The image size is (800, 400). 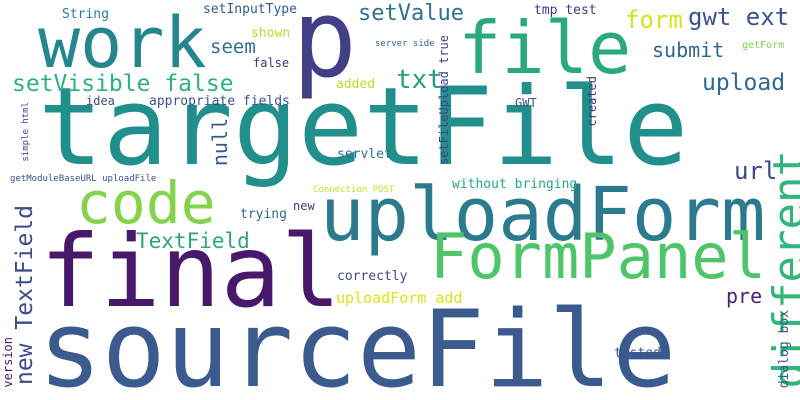 I want to click on word-url: url, so click(x=756, y=171).